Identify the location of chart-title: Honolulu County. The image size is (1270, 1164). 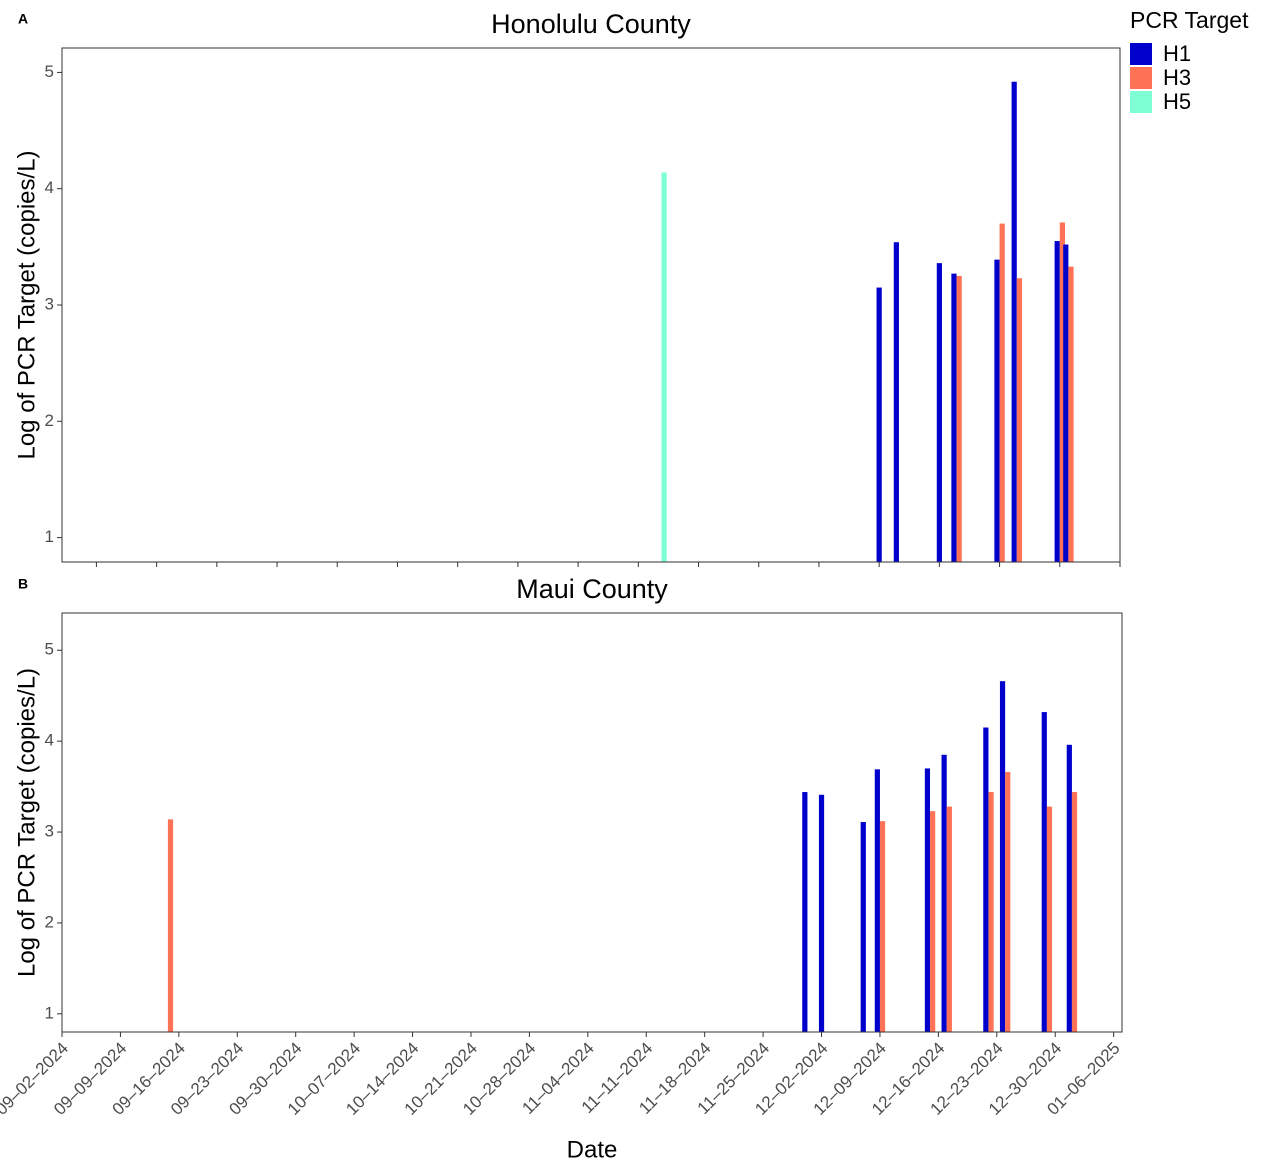
(591, 24).